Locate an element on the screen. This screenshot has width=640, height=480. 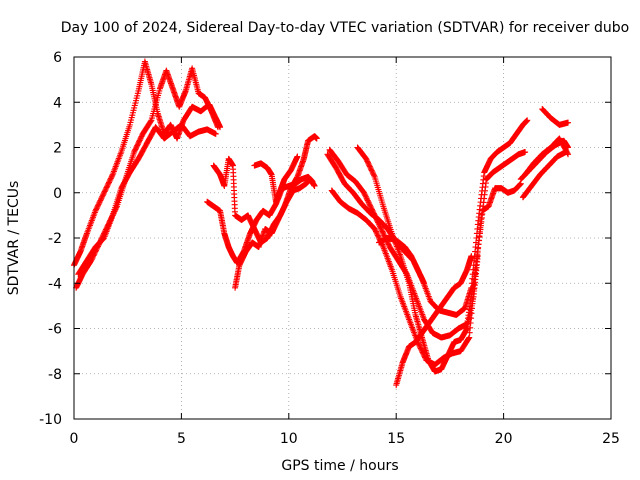
y-tick-label: -4 is located at coordinates (55, 284).